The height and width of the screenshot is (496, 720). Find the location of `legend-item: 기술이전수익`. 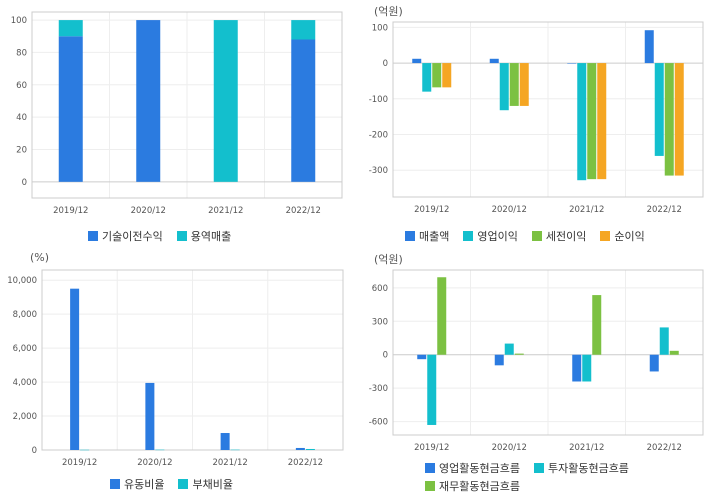

legend-item: 기술이전수익 is located at coordinates (125, 236).